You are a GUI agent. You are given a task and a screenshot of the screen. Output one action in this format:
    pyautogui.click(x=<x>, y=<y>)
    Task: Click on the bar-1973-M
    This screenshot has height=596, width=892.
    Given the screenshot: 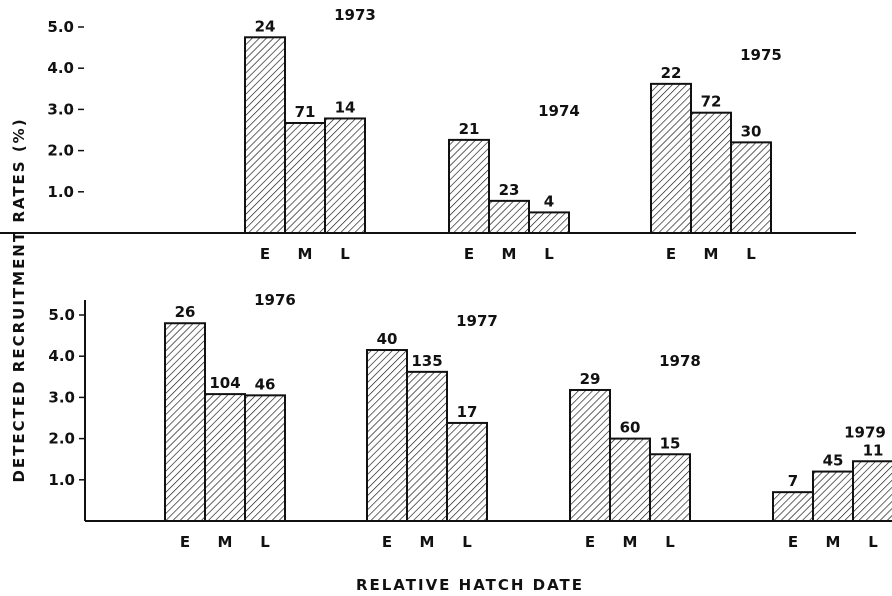 What is the action you would take?
    pyautogui.click(x=305, y=177)
    